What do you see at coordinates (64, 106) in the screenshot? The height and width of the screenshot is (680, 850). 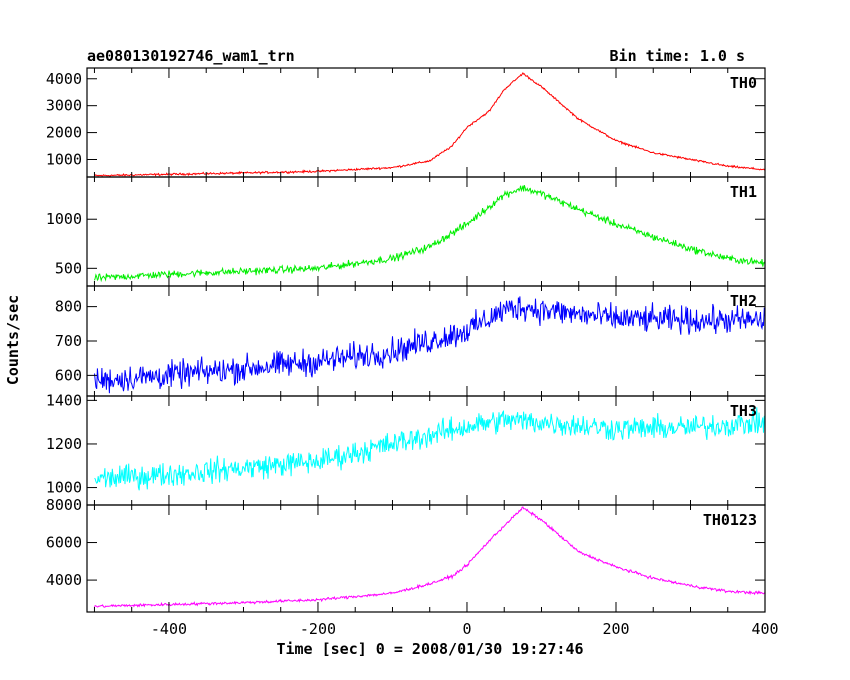 I see `y-tick-label: 3000` at bounding box center [64, 106].